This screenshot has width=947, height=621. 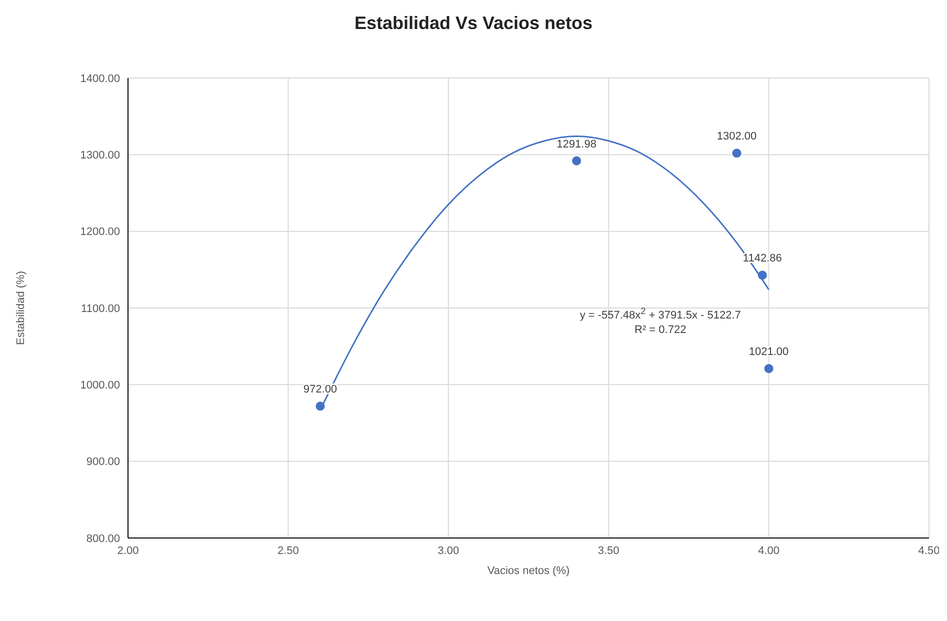 What do you see at coordinates (100, 78) in the screenshot?
I see `y-tick-label: 1400.00` at bounding box center [100, 78].